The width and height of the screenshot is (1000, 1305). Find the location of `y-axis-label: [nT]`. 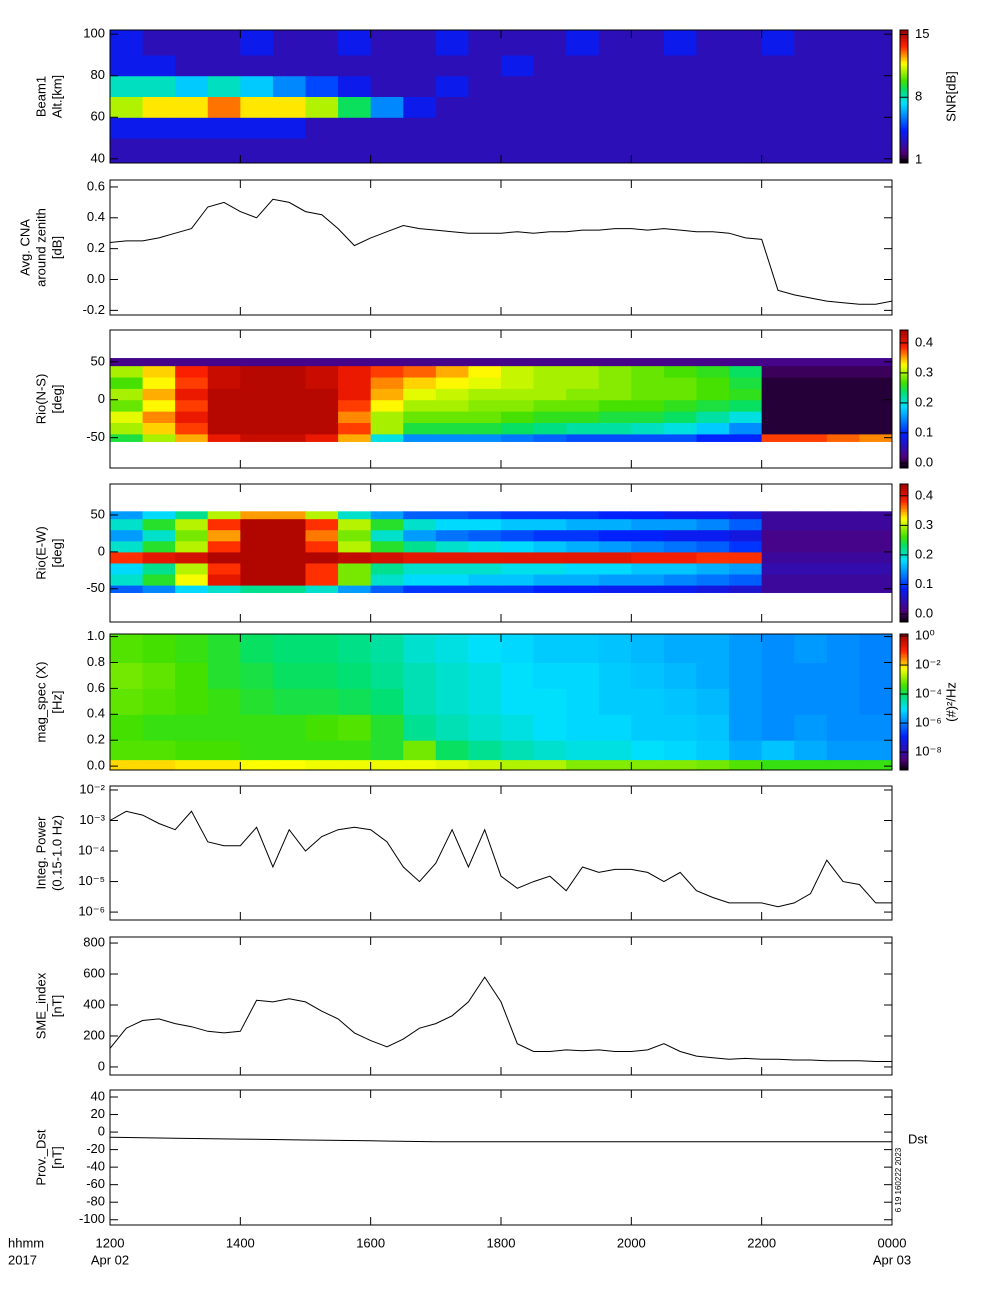

y-axis-label: [nT] is located at coordinates (56, 1157).